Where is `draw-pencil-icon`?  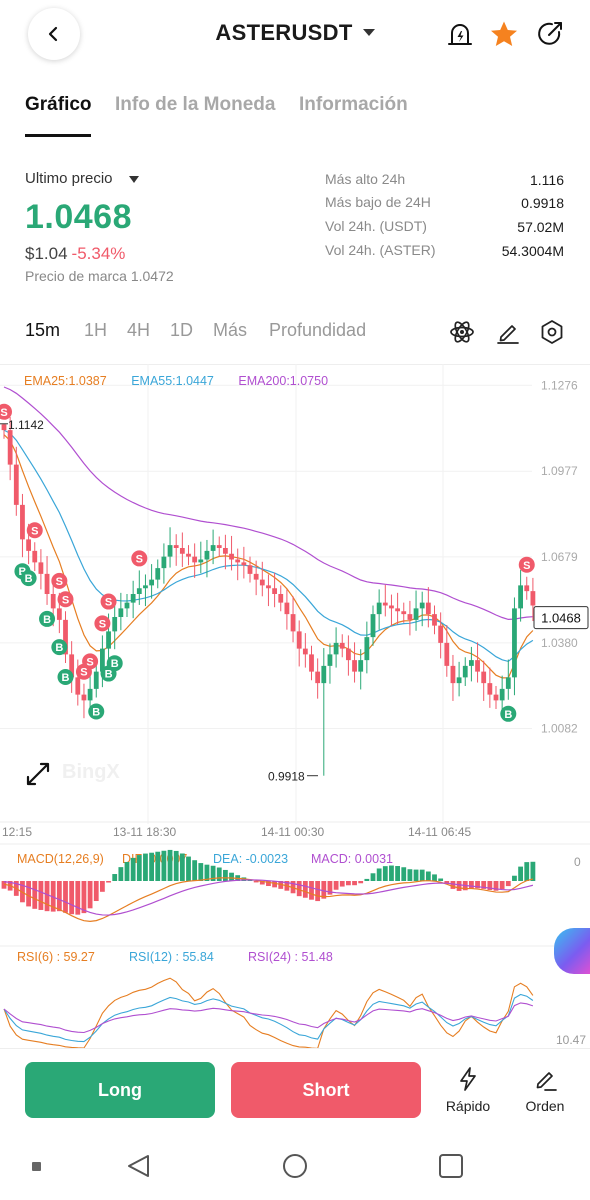
draw-pencil-icon is located at coordinates (508, 332).